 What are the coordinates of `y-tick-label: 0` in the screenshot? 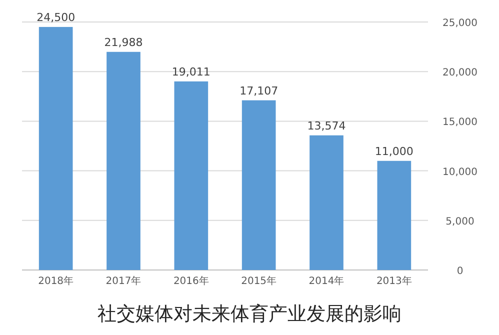 It's located at (460, 271).